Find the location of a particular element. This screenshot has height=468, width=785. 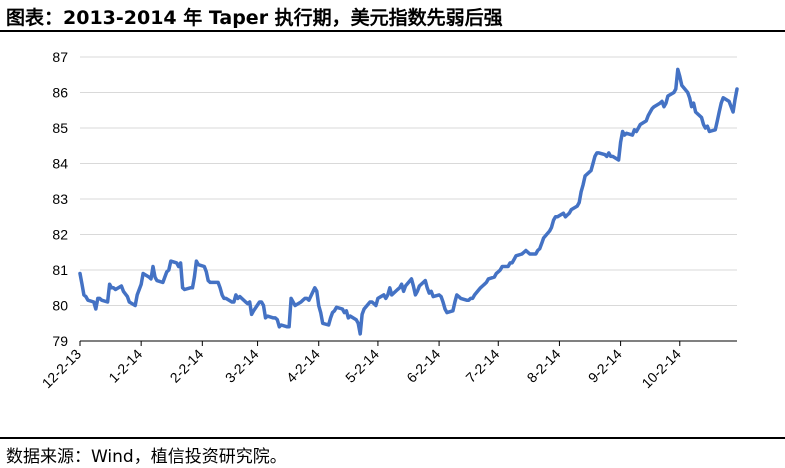

x-tick-label: 6-2-14 is located at coordinates (423, 366).